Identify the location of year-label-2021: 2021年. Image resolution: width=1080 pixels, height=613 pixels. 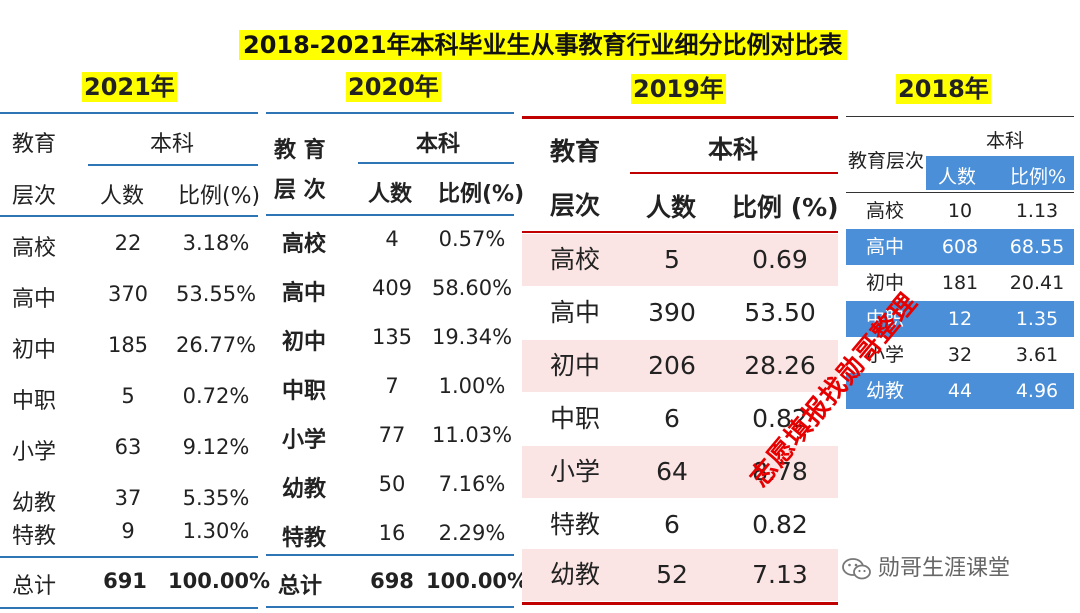
(129, 87).